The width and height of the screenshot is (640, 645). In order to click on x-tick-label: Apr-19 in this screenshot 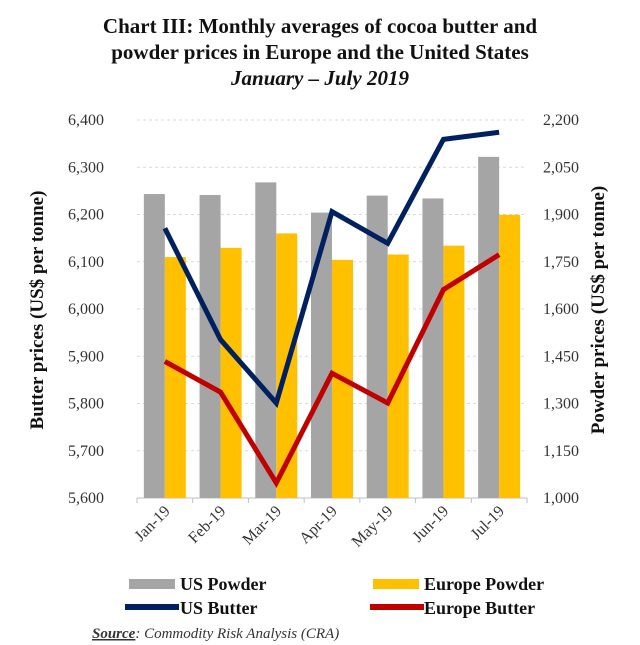, I will do `click(318, 525)`.